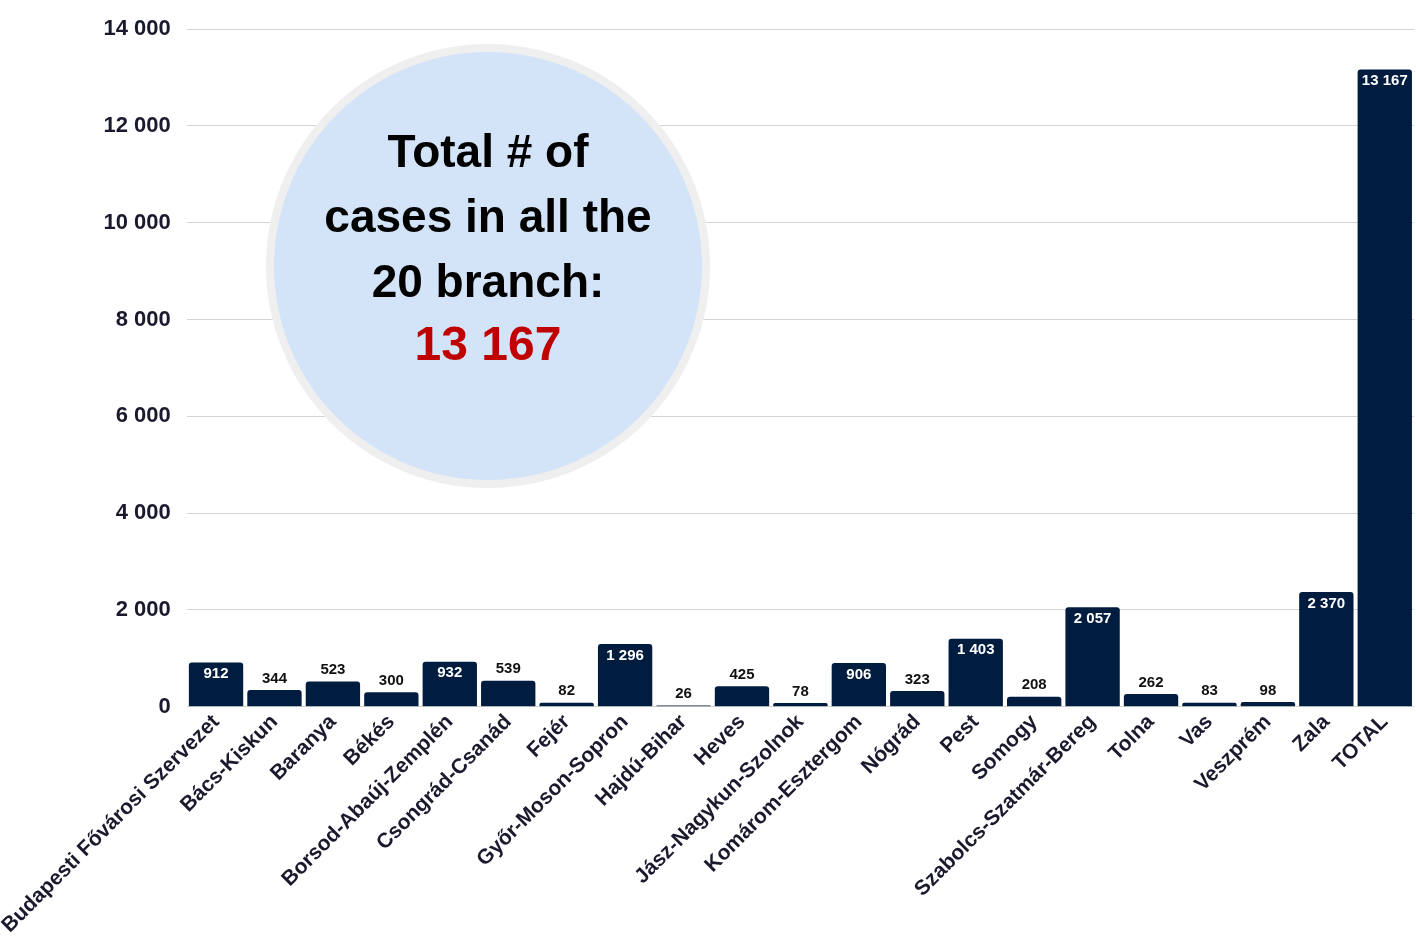 This screenshot has height=941, width=1416. Describe the element at coordinates (164, 705) in the screenshot. I see `y-tick-label: 0` at that location.